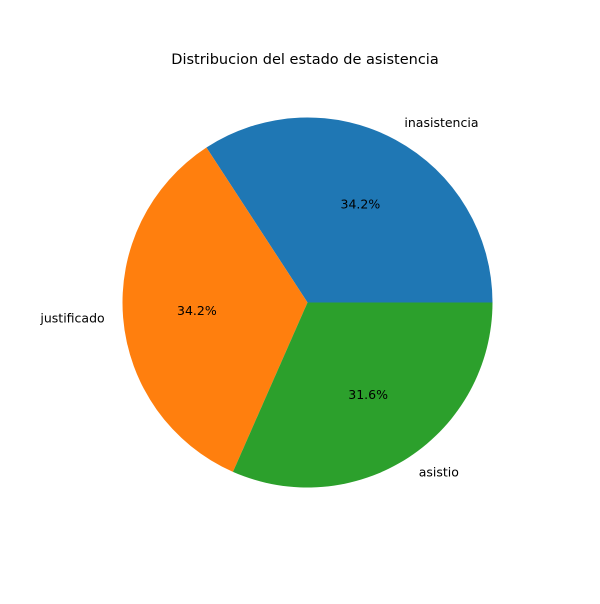  Describe the element at coordinates (304, 60) in the screenshot. I see `chart-title: Distribucion del estado de asistencia` at that location.